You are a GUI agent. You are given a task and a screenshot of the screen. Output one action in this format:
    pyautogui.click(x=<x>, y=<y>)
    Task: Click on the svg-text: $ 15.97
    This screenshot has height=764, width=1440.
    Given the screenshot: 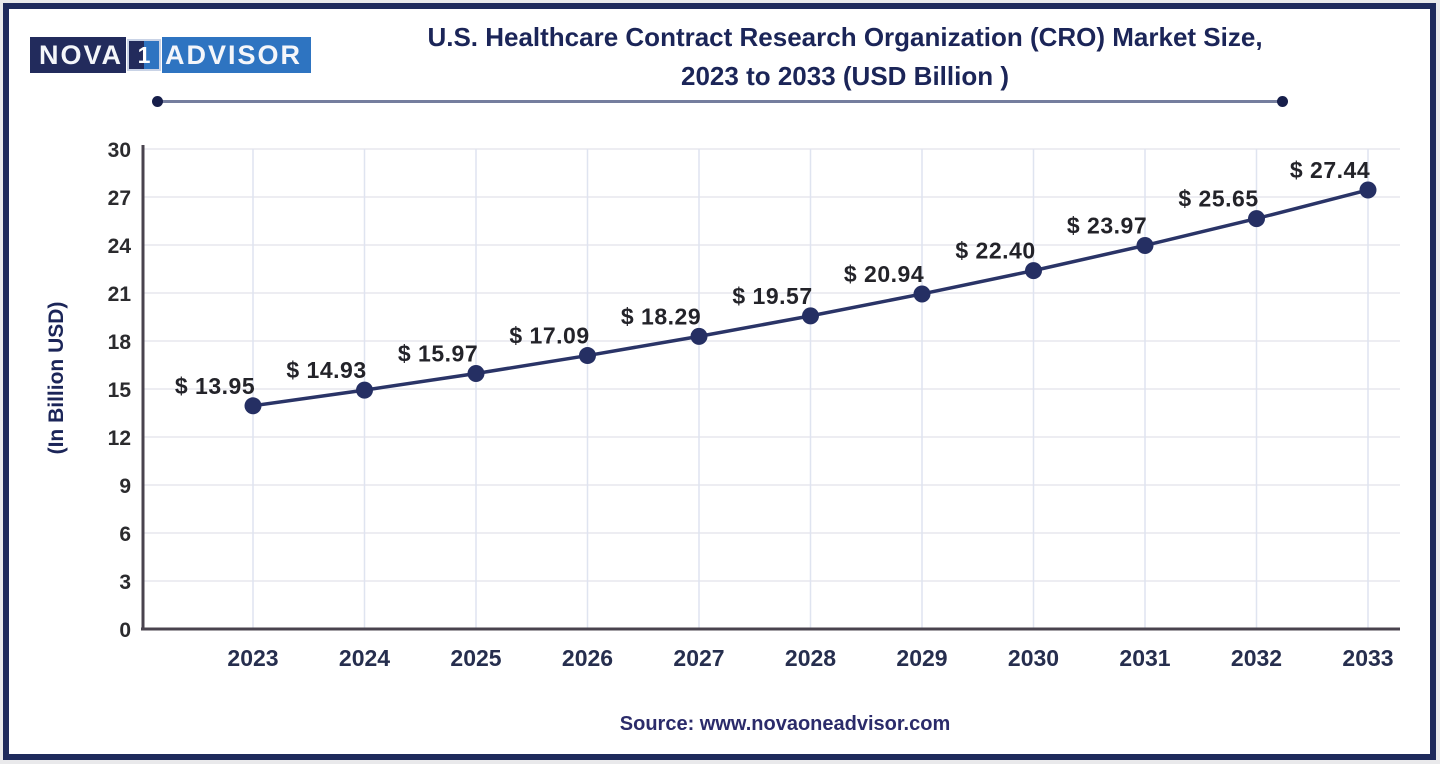 What is the action you would take?
    pyautogui.click(x=438, y=353)
    